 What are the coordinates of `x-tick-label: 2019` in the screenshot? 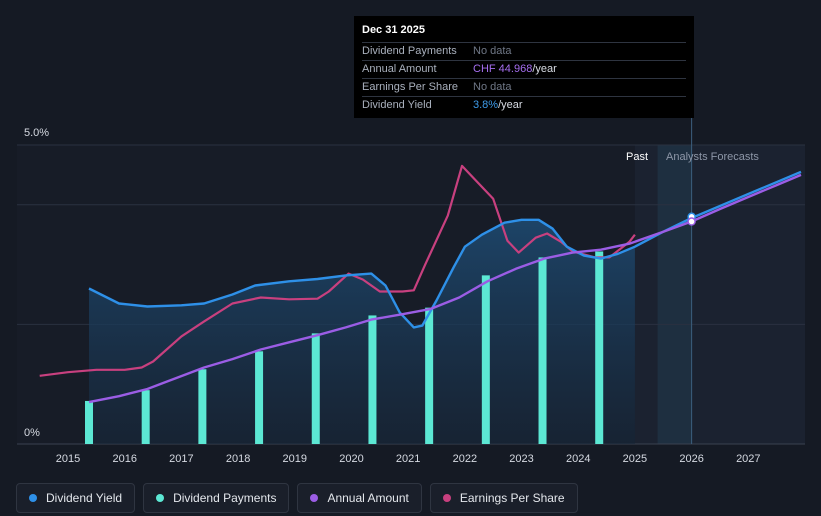 It's located at (295, 459).